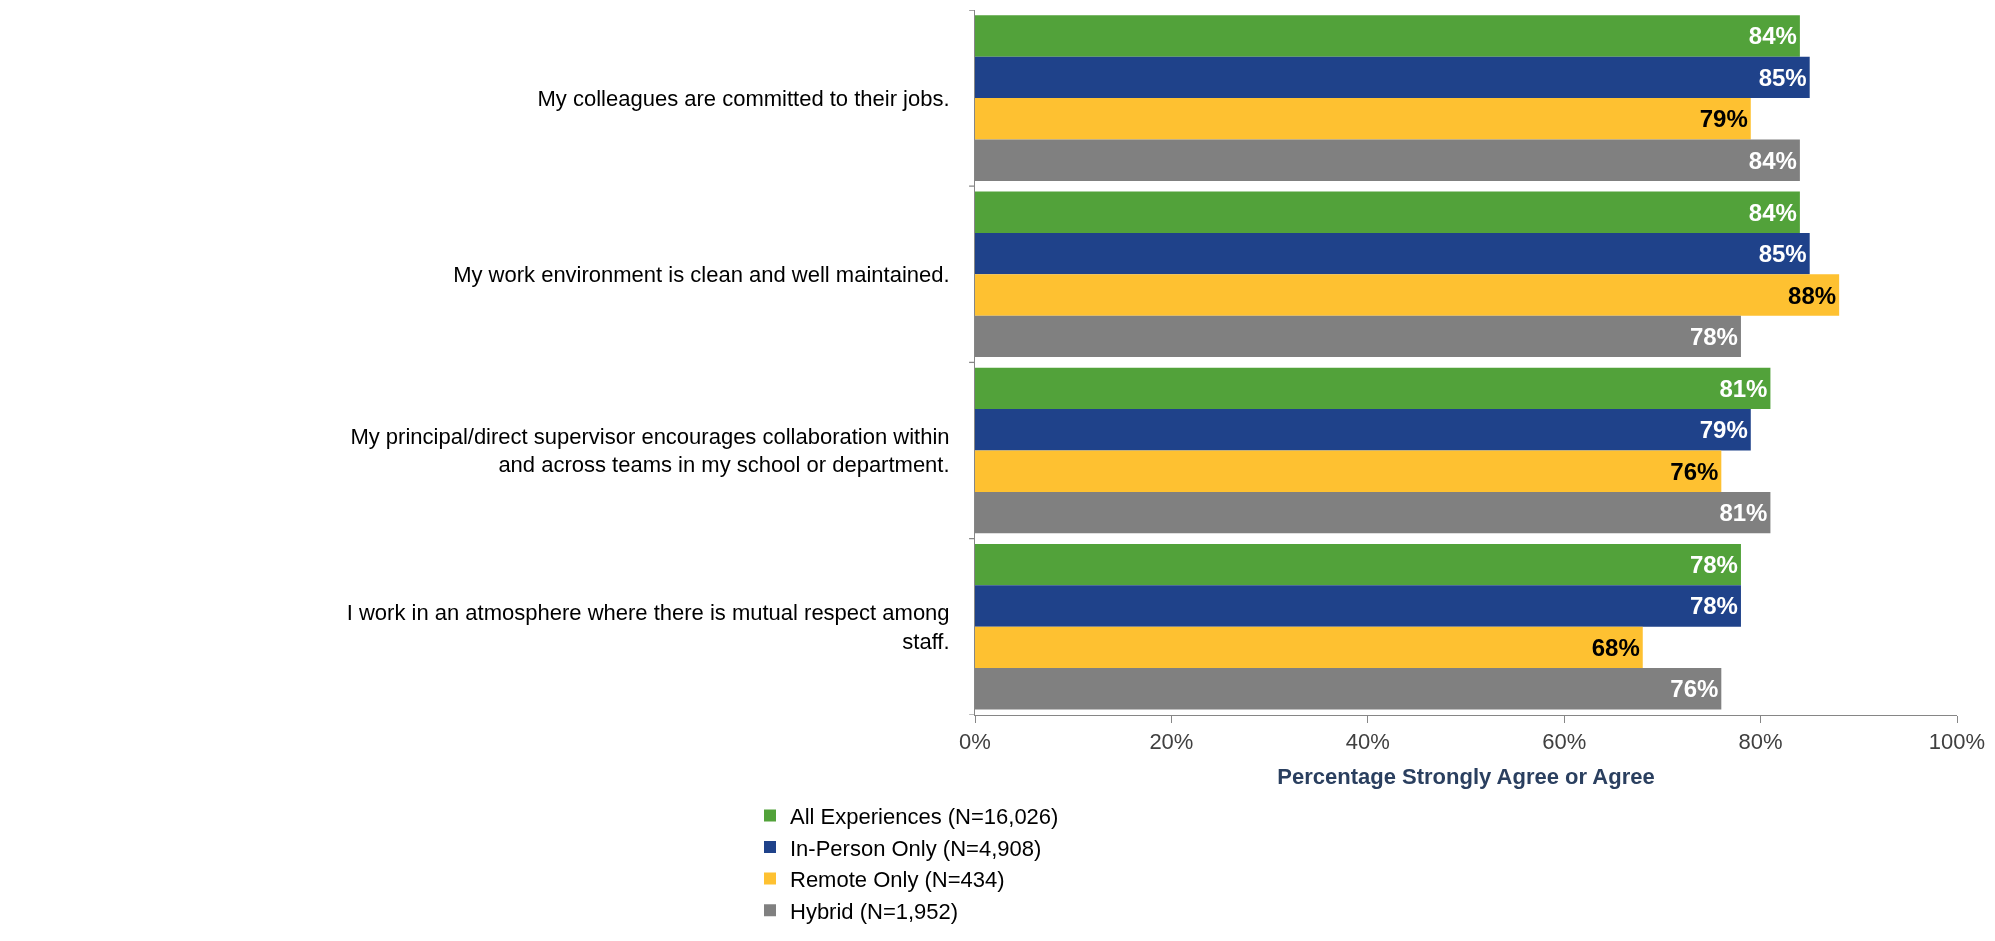  What do you see at coordinates (1367, 742) in the screenshot?
I see `x-tick-label: 40%` at bounding box center [1367, 742].